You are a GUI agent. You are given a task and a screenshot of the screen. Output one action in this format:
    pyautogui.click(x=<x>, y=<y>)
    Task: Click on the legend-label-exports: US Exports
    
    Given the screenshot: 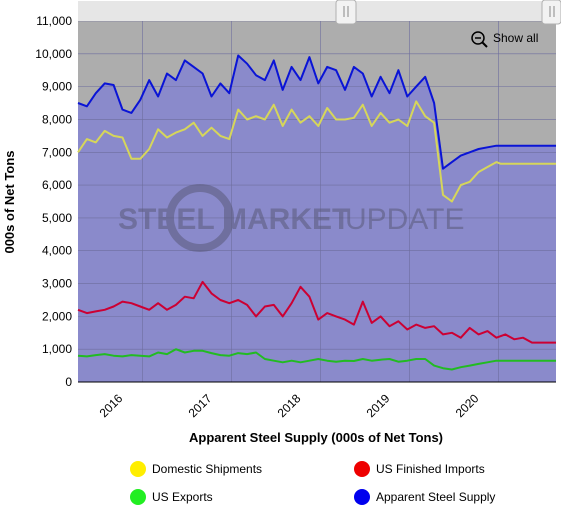 What is the action you would take?
    pyautogui.click(x=182, y=497)
    